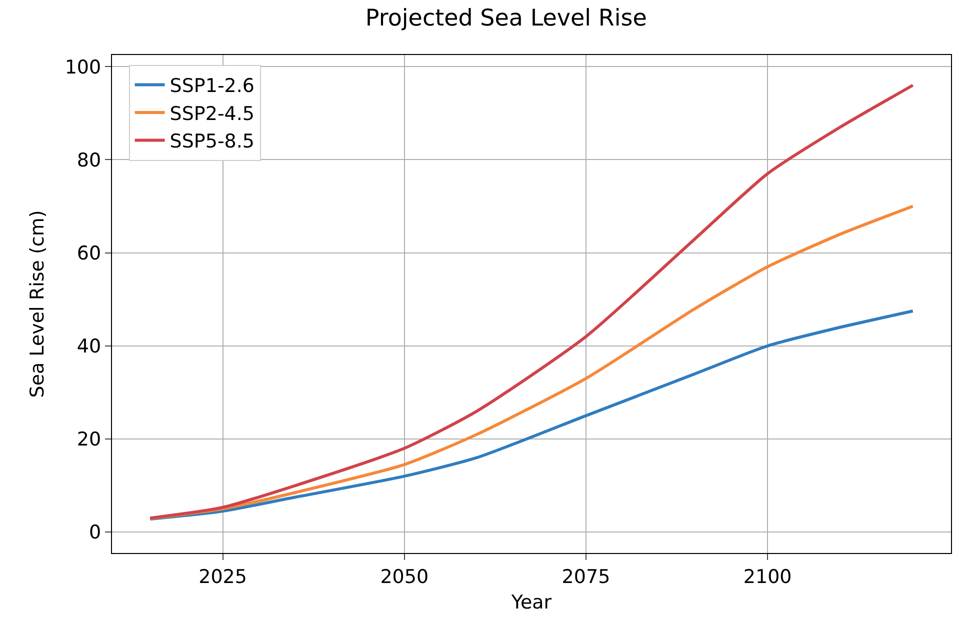  What do you see at coordinates (212, 113) in the screenshot?
I see `legend-label: SSP2-4.5` at bounding box center [212, 113].